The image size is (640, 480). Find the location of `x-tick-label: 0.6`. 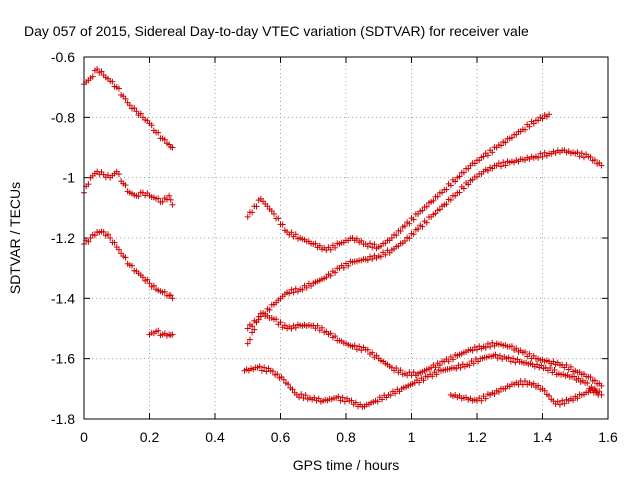

x-tick-label: 0.6 is located at coordinates (281, 437).